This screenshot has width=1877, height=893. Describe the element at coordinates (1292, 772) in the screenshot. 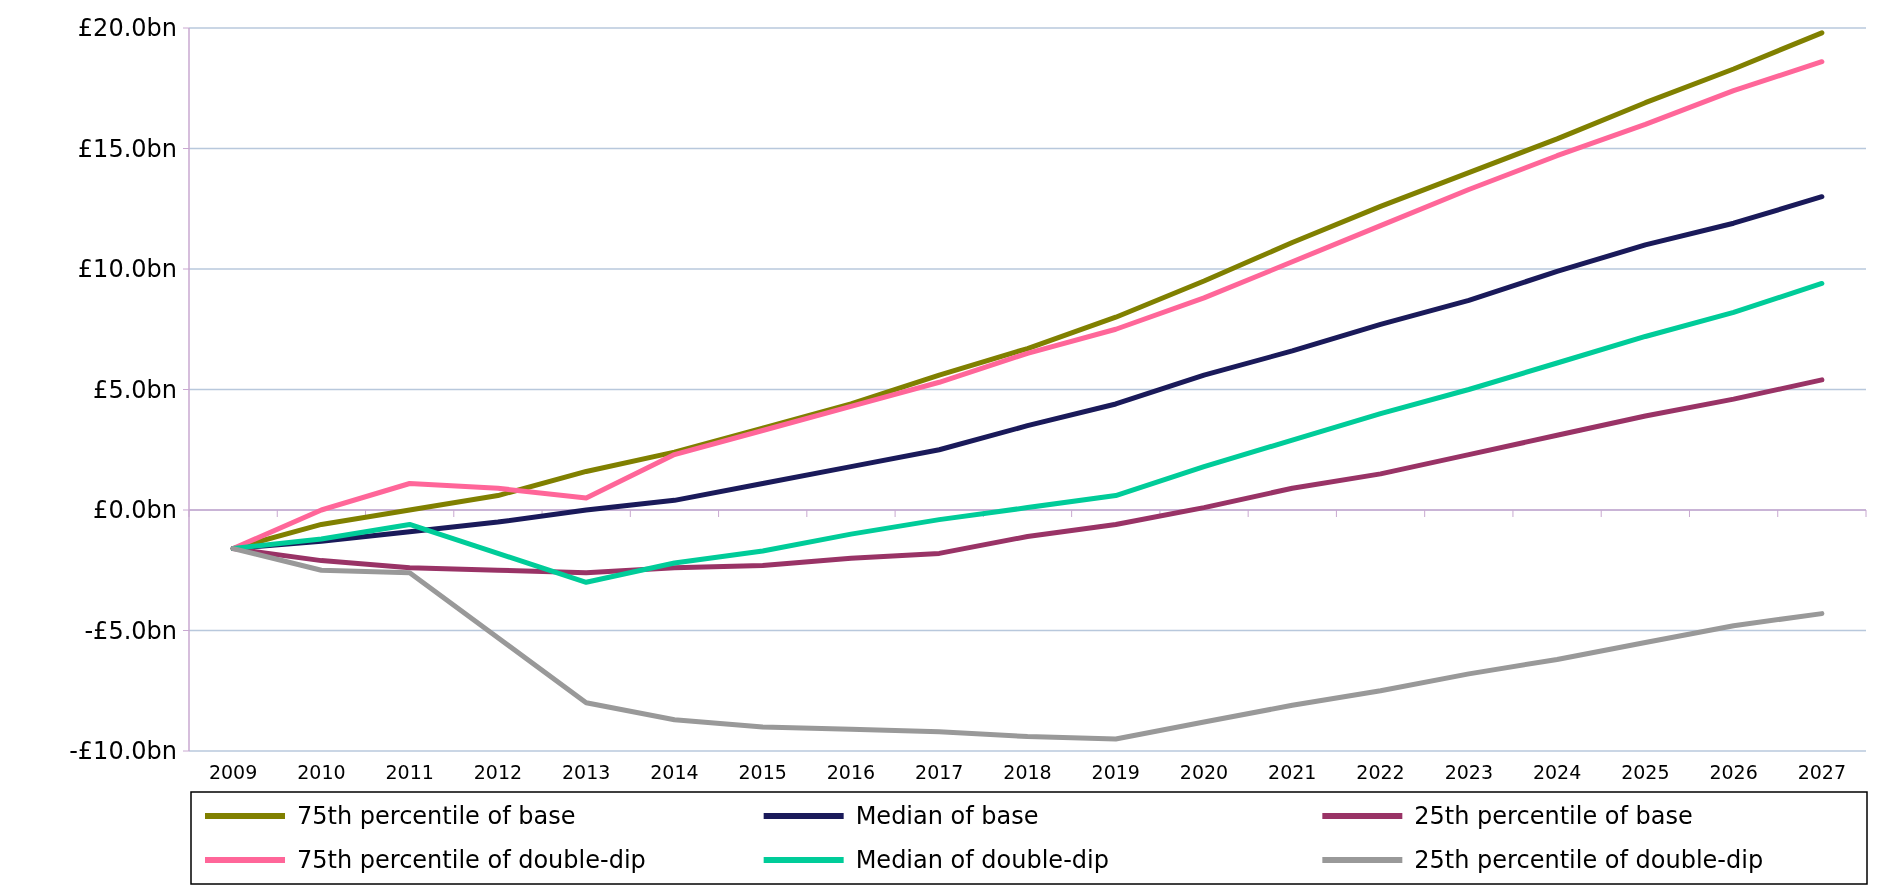

I see `x-tick-label: 2021` at that location.